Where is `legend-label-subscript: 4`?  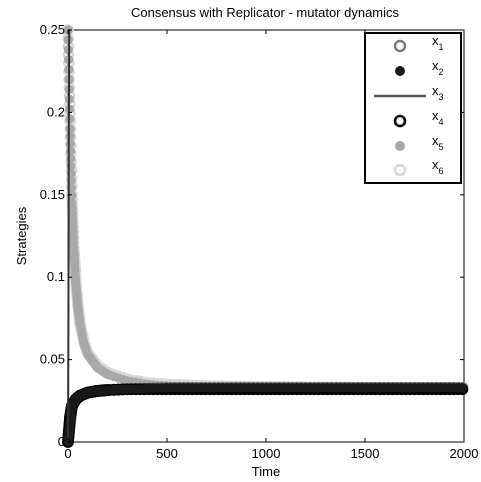 legend-label-subscript: 4 is located at coordinates (441, 122).